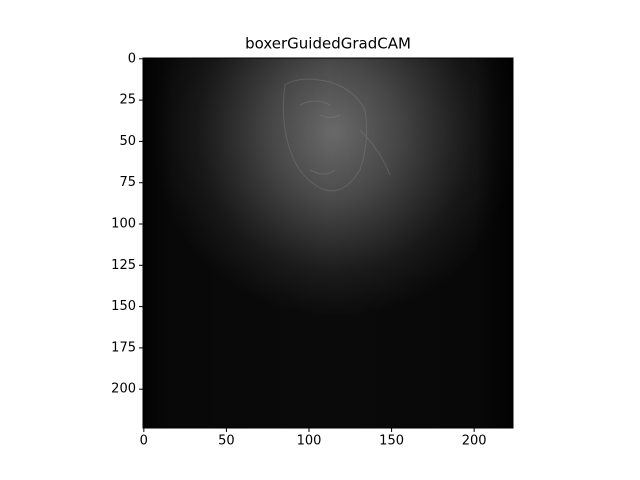  Describe the element at coordinates (132, 58) in the screenshot. I see `y-tick-label: 0` at that location.